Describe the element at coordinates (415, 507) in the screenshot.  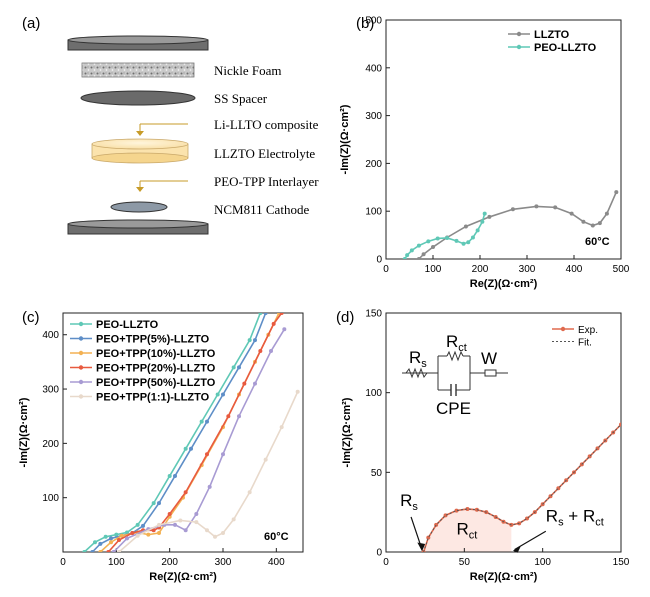
I see `rs-sub: s` at that location.